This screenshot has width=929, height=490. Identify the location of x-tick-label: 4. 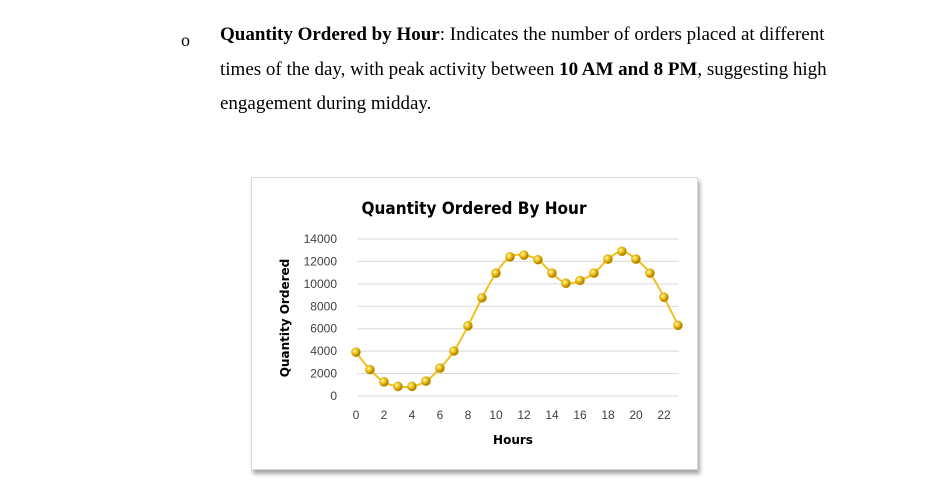
(412, 415).